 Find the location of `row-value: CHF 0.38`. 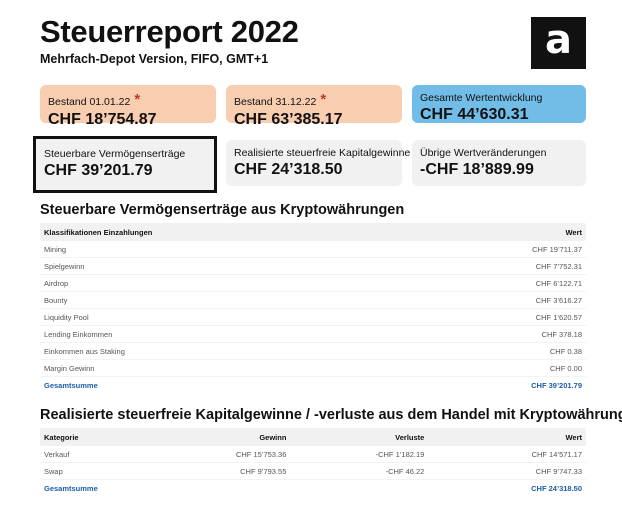

row-value: CHF 0.38 is located at coordinates (565, 351).